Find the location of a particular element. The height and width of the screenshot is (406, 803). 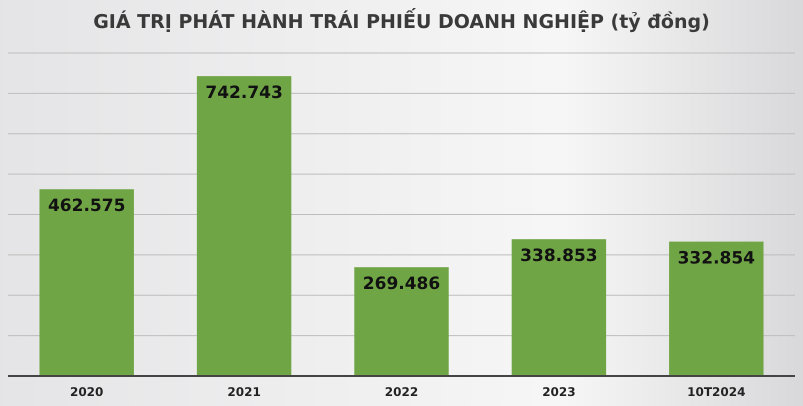

data-label: 742.743 is located at coordinates (244, 93).